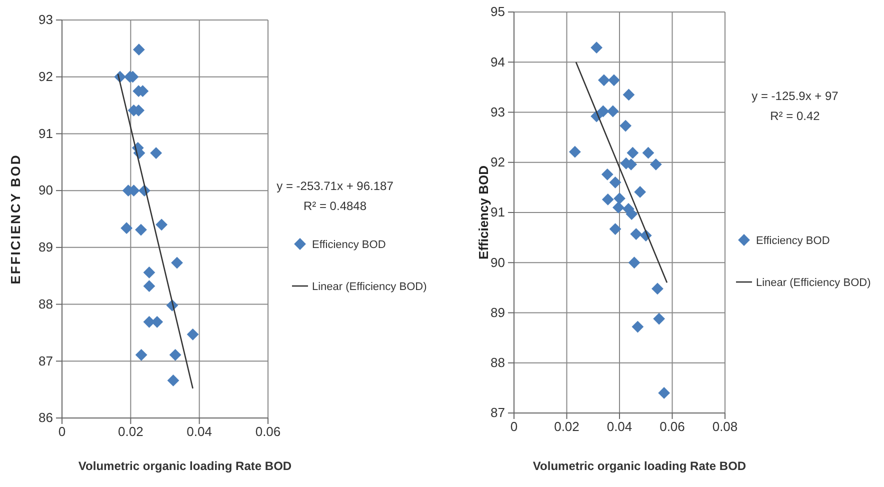  I want to click on text: R² = 0.42, so click(795, 116).